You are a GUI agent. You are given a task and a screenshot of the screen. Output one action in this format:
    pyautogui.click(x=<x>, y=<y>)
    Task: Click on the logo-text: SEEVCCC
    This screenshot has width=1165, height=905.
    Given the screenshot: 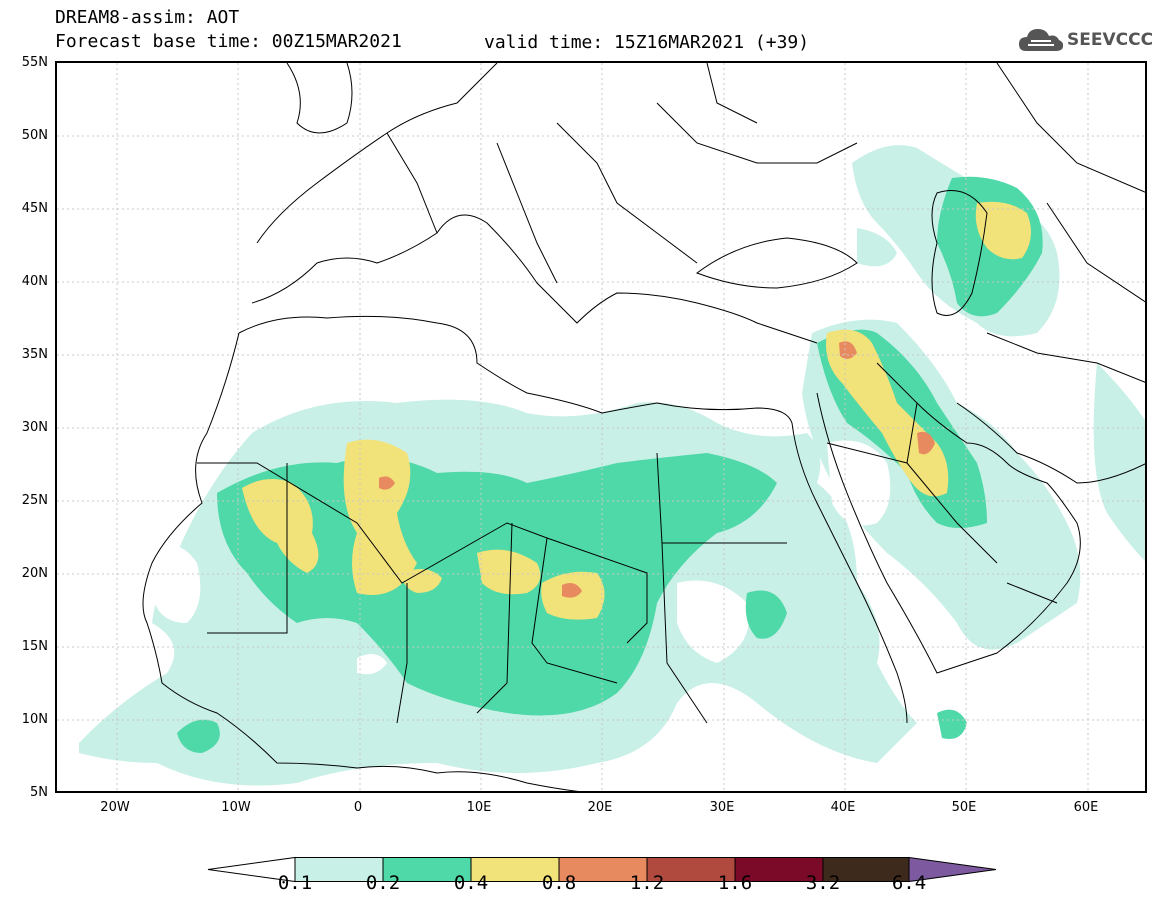 What is the action you would take?
    pyautogui.click(x=1110, y=40)
    